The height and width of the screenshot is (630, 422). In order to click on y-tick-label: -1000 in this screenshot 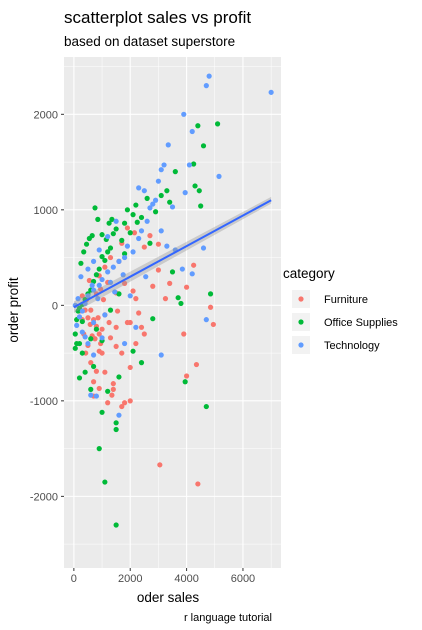, I will do `click(44, 402)`.